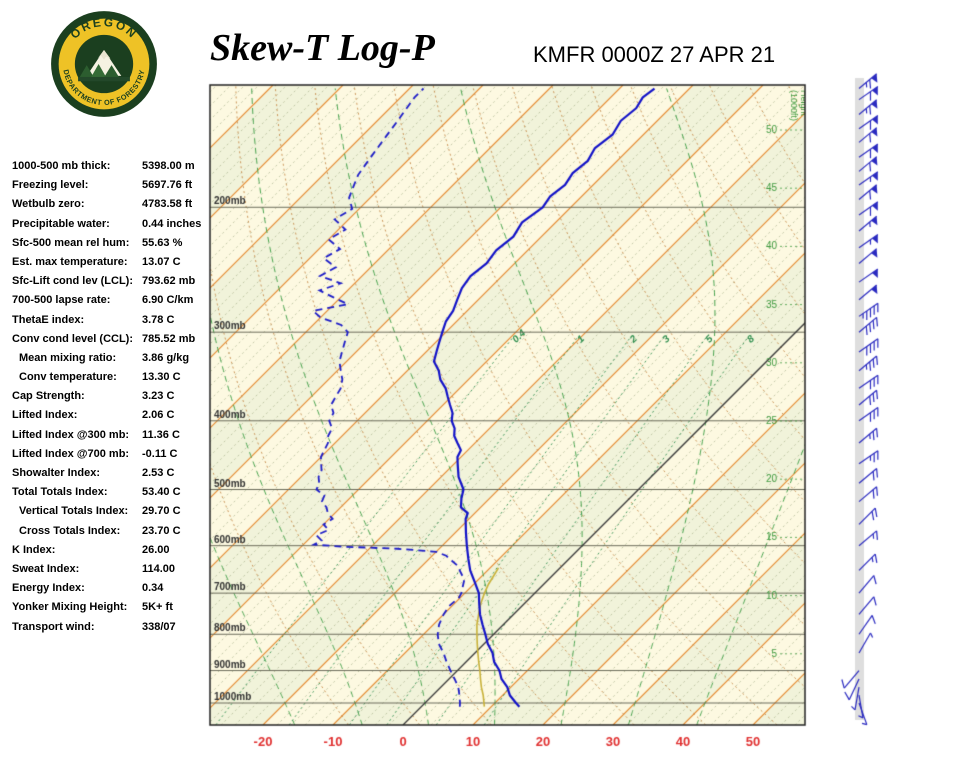  What do you see at coordinates (159, 568) in the screenshot?
I see `stat-value: 114.00` at bounding box center [159, 568].